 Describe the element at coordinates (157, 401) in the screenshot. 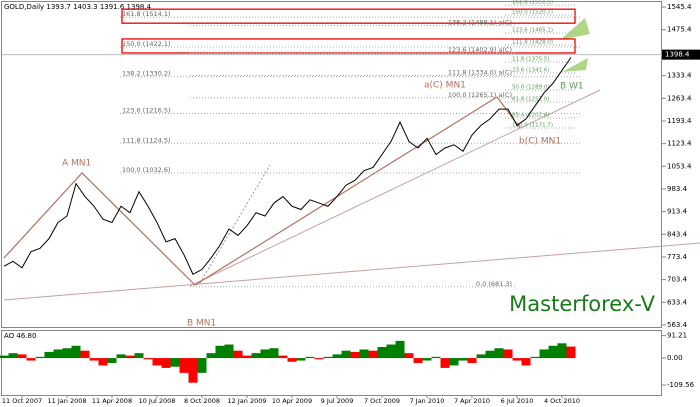

I see `x-tick-label: 10 Jul 2008` at that location.